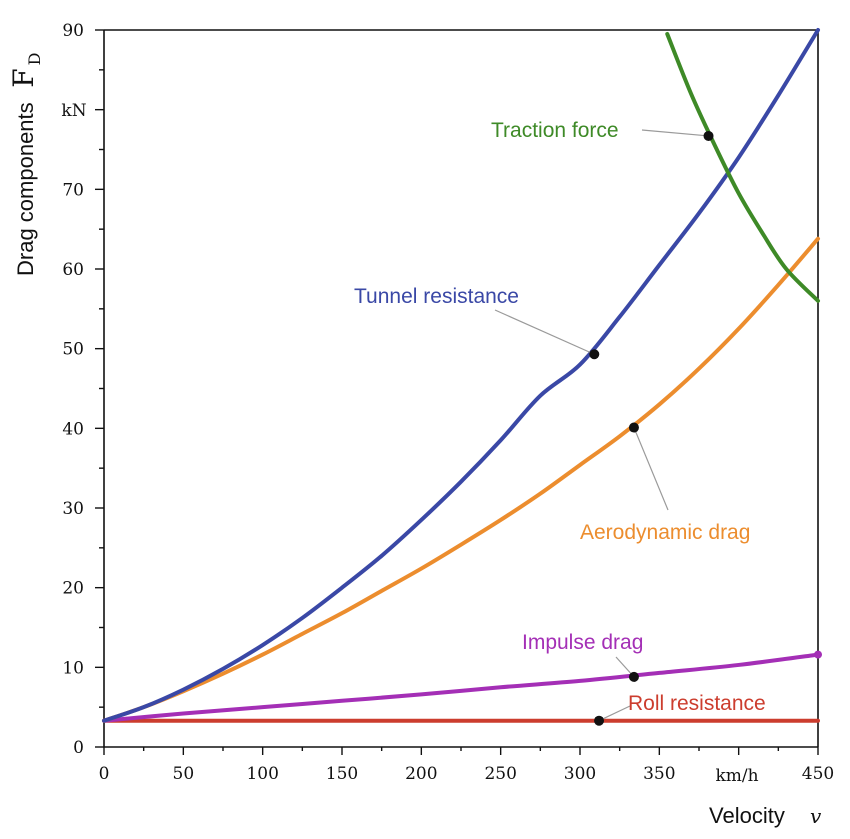  I want to click on traction-force-marker, so click(708, 135).